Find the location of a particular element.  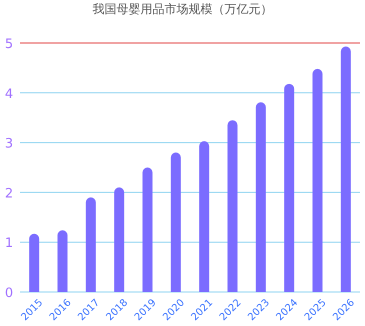

y-tick-label: 3 is located at coordinates (9, 144).